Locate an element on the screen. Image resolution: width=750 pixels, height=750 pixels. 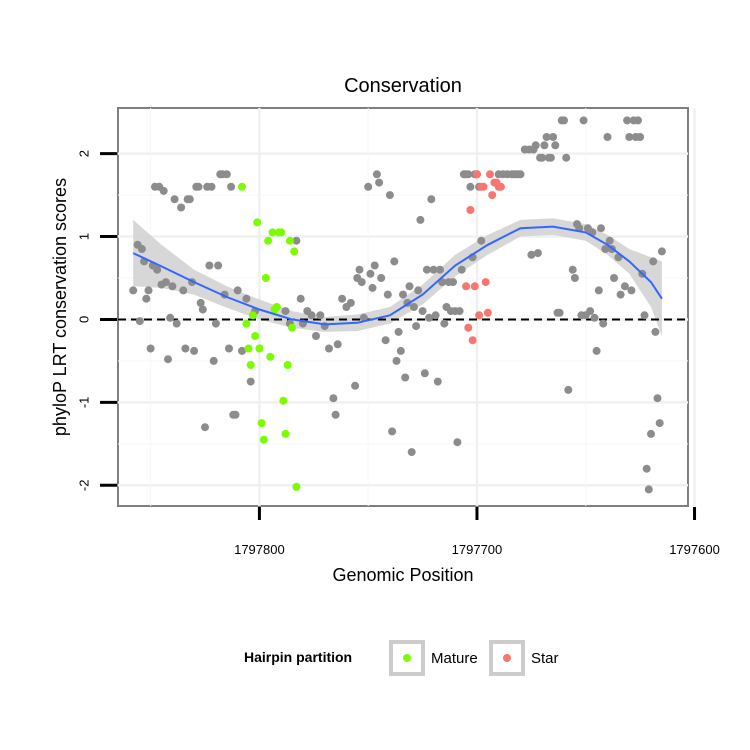
smooth-line-layer is located at coordinates (397, 275).